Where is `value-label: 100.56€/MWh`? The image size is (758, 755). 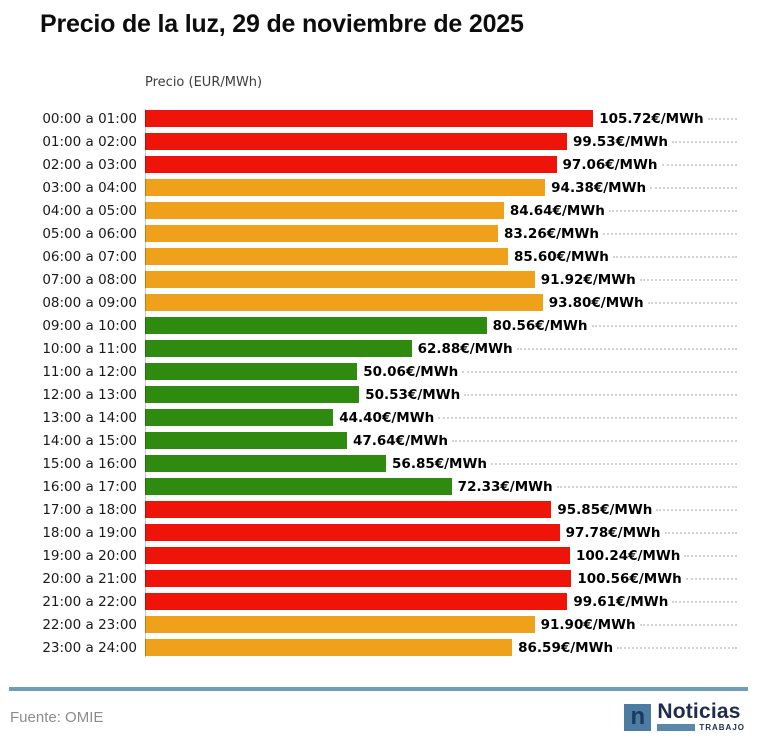 value-label: 100.56€/MWh is located at coordinates (629, 578).